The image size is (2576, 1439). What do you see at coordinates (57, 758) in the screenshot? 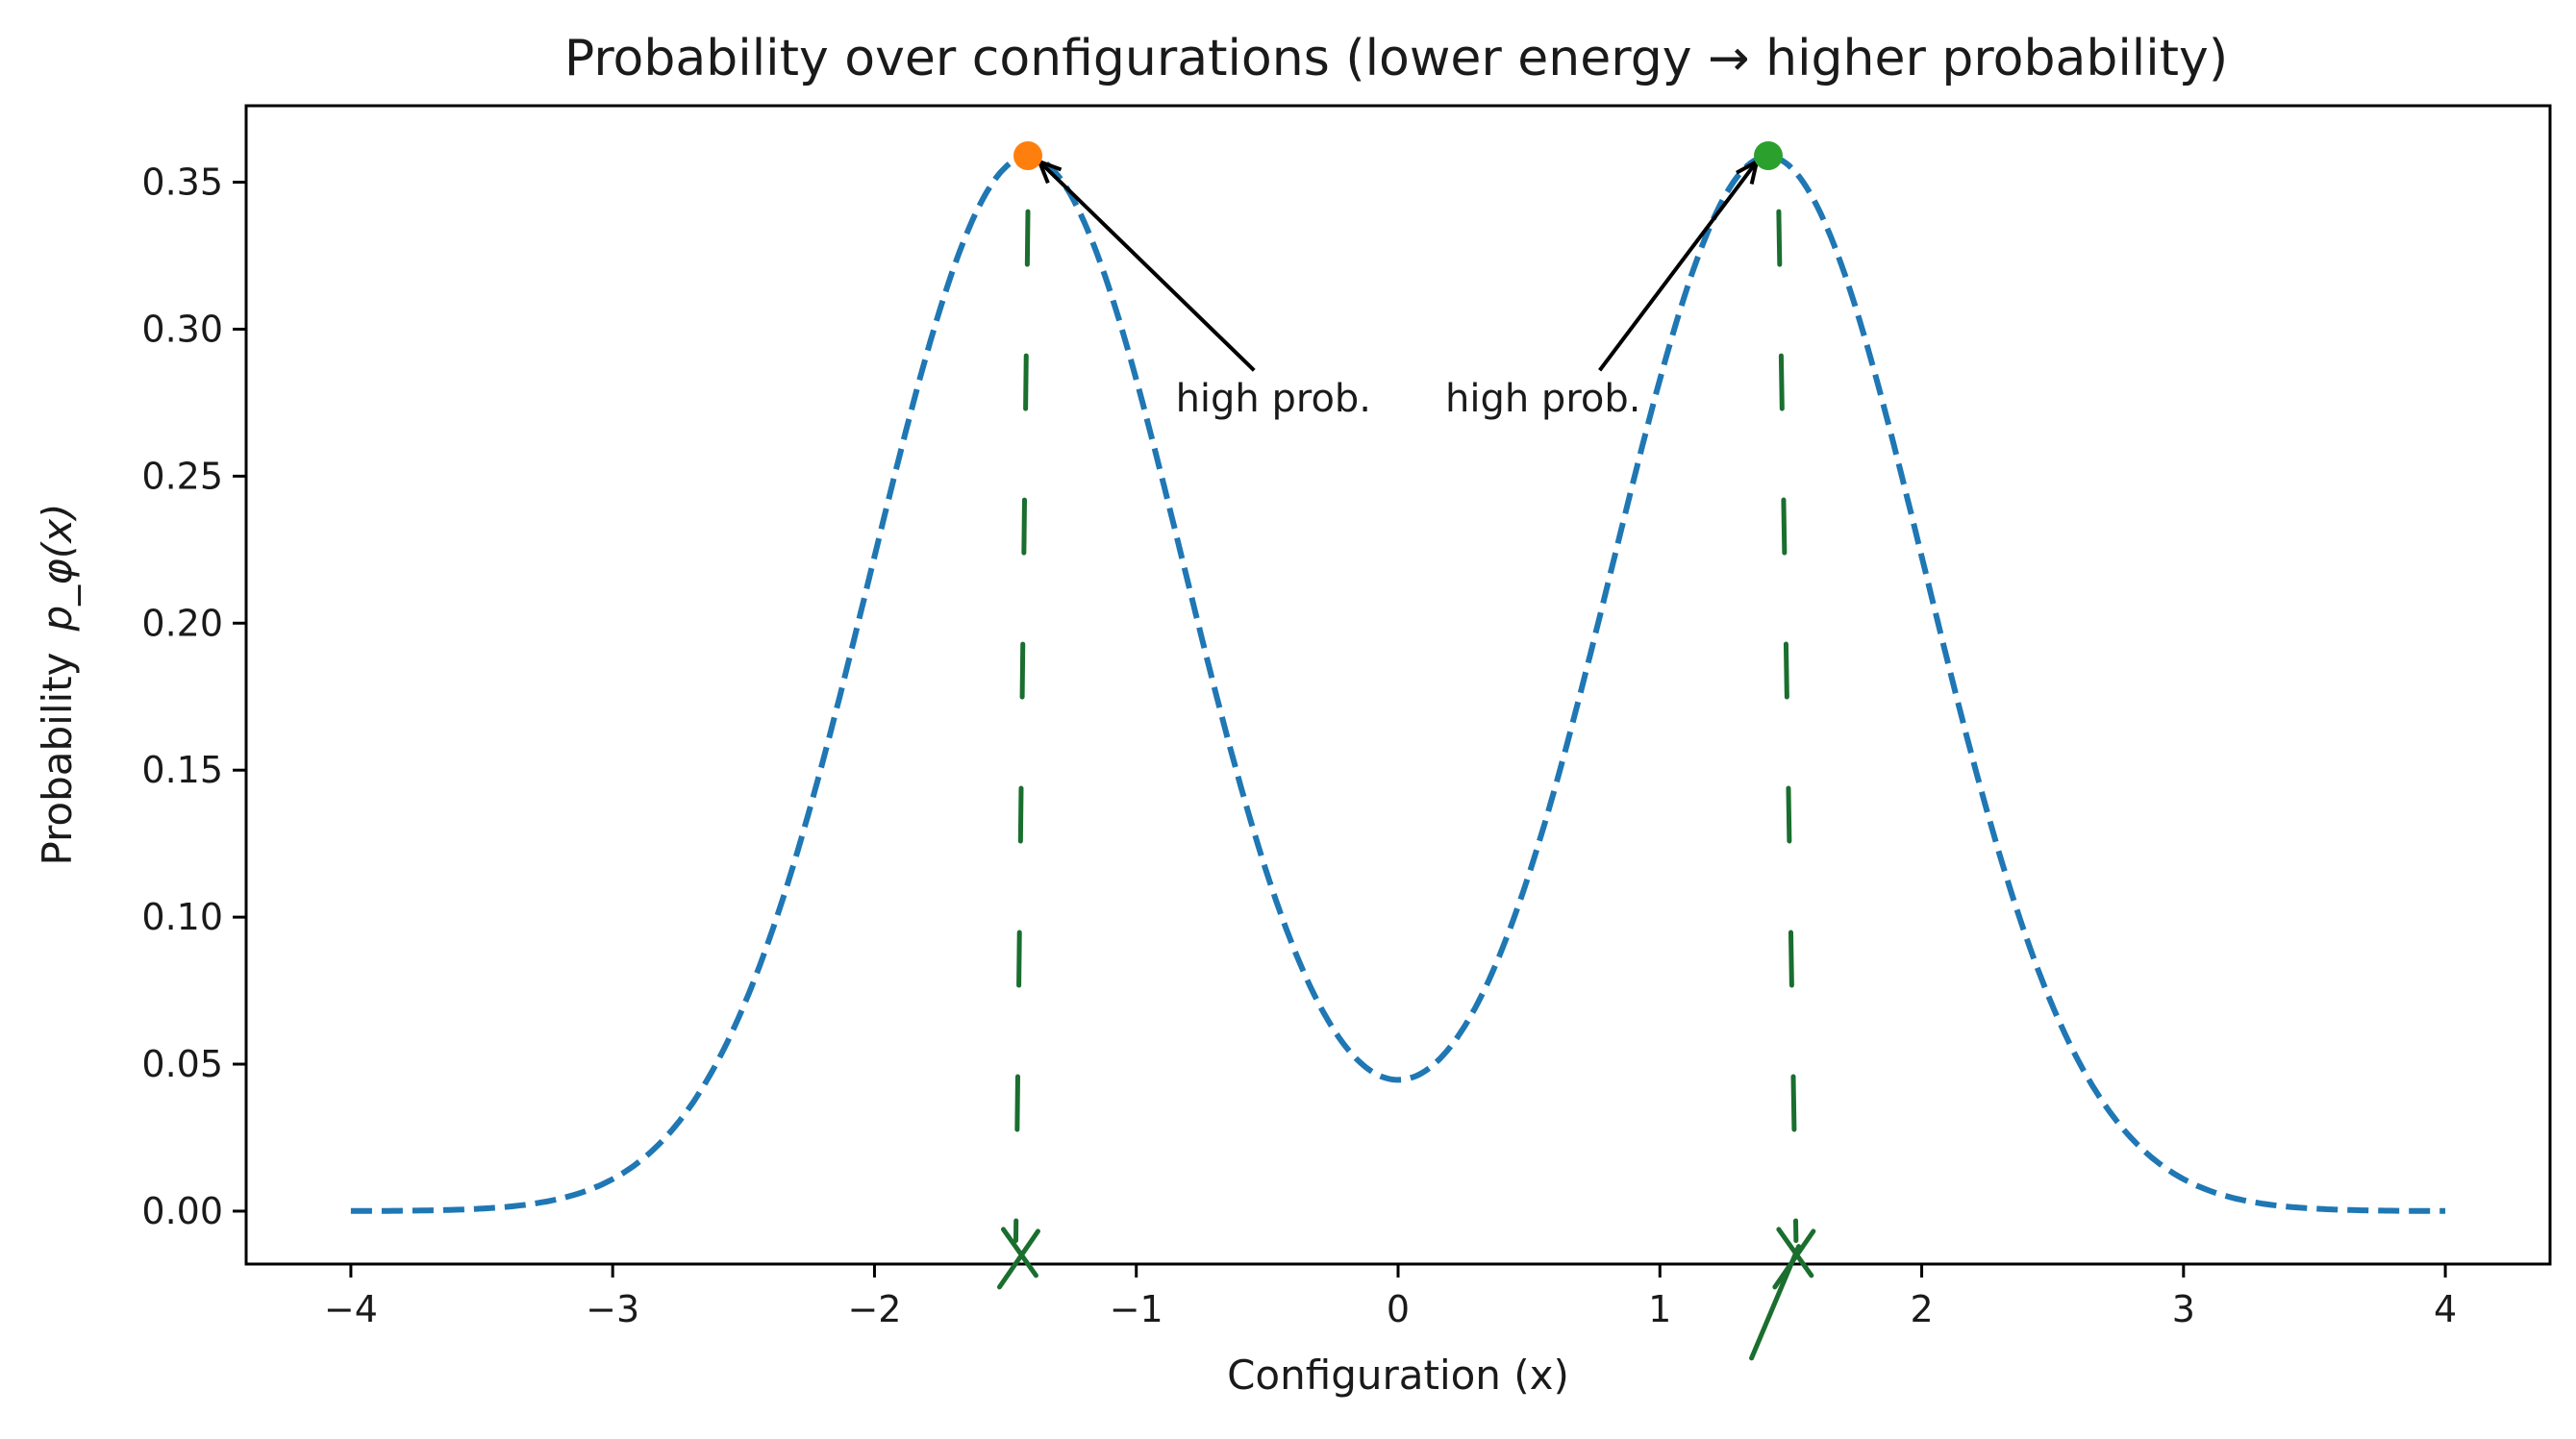
I see `y-axis-label-text: Probability` at bounding box center [57, 758].